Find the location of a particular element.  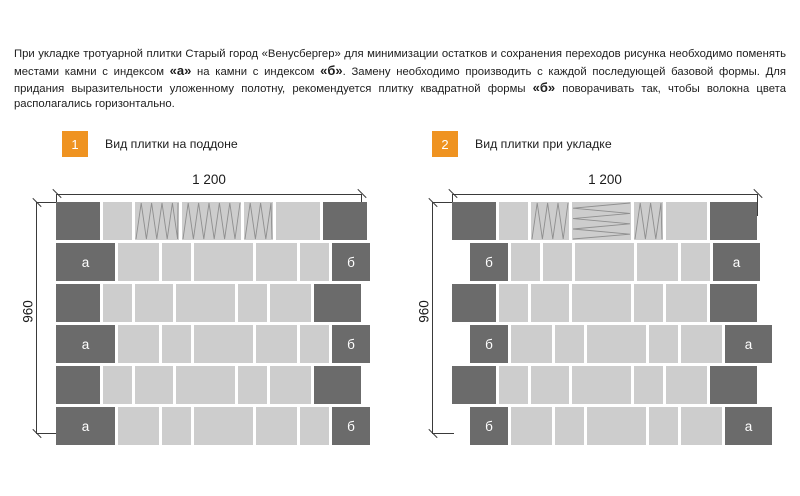

tile-hatched-horizontal is located at coordinates (601, 221).